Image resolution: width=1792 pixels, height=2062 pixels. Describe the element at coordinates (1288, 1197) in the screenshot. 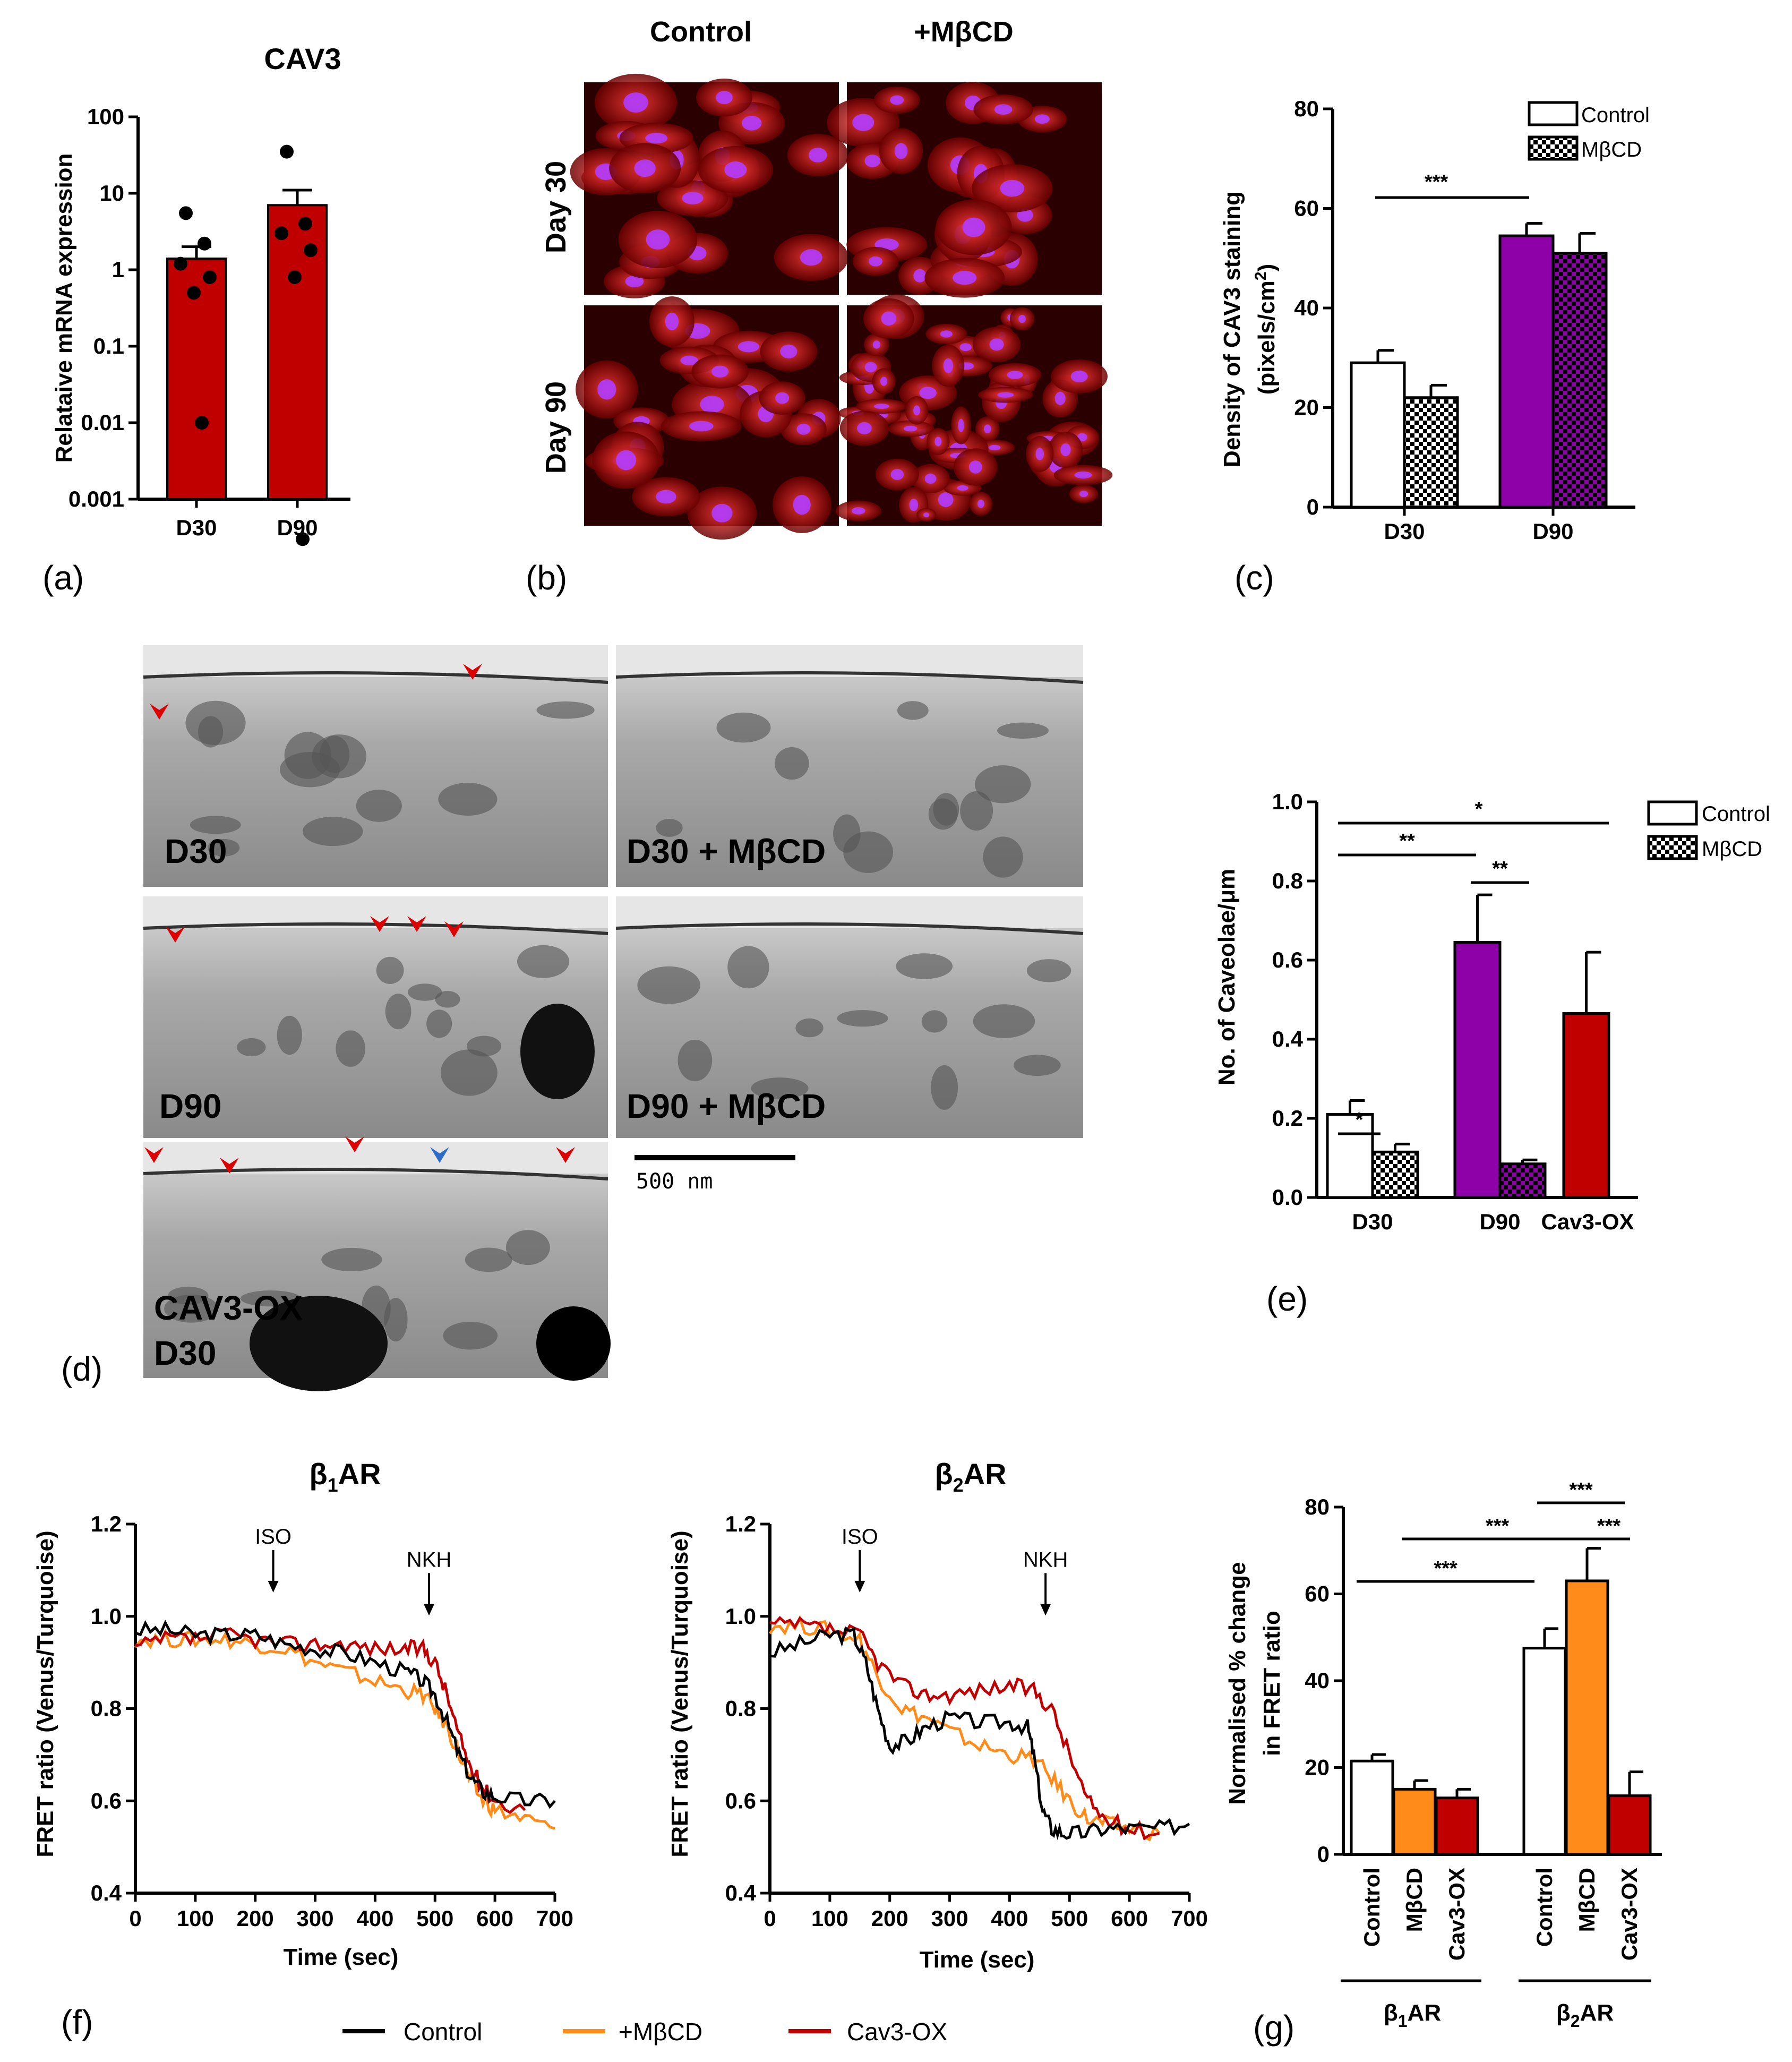

I see `y-tick-label: 0.0` at that location.